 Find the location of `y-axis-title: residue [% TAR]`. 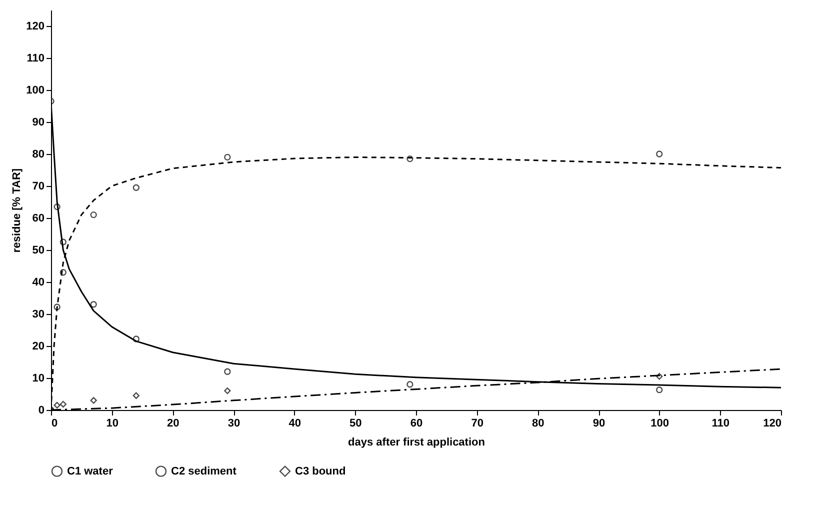

y-axis-title: residue [% TAR] is located at coordinates (17, 210).